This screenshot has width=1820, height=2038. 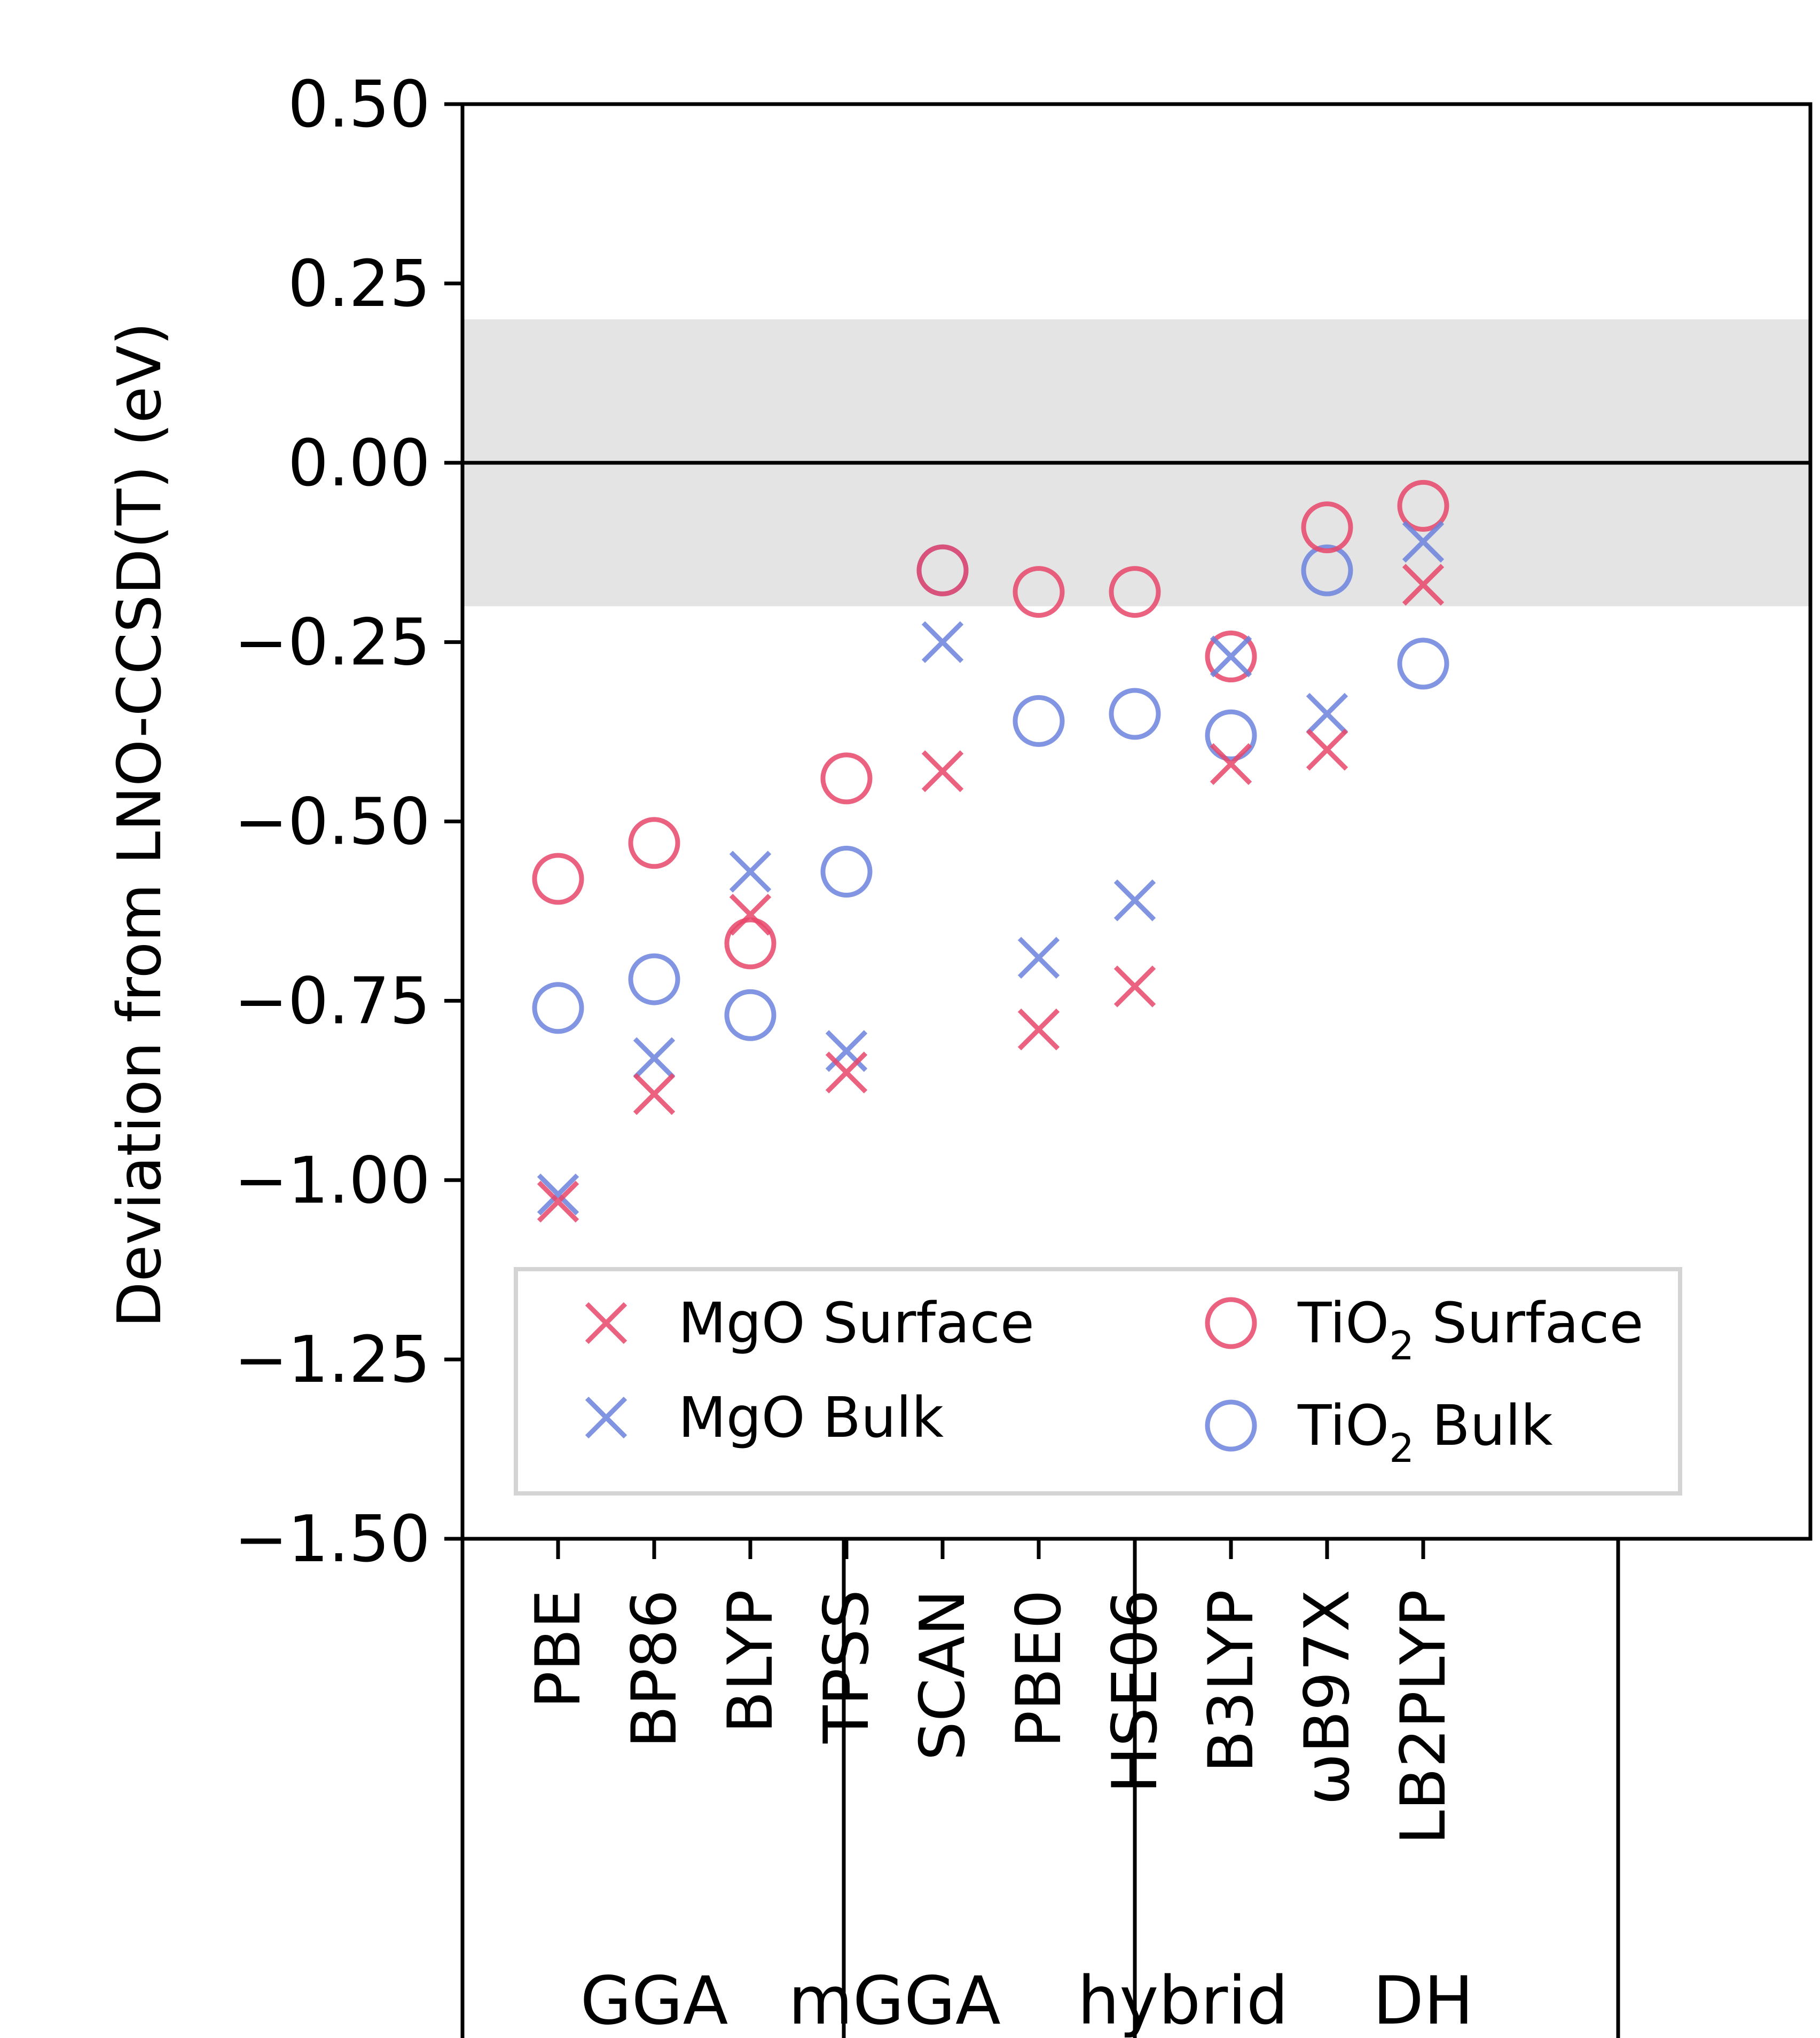 I want to click on y-tick-label: −1.00, so click(x=332, y=1181).